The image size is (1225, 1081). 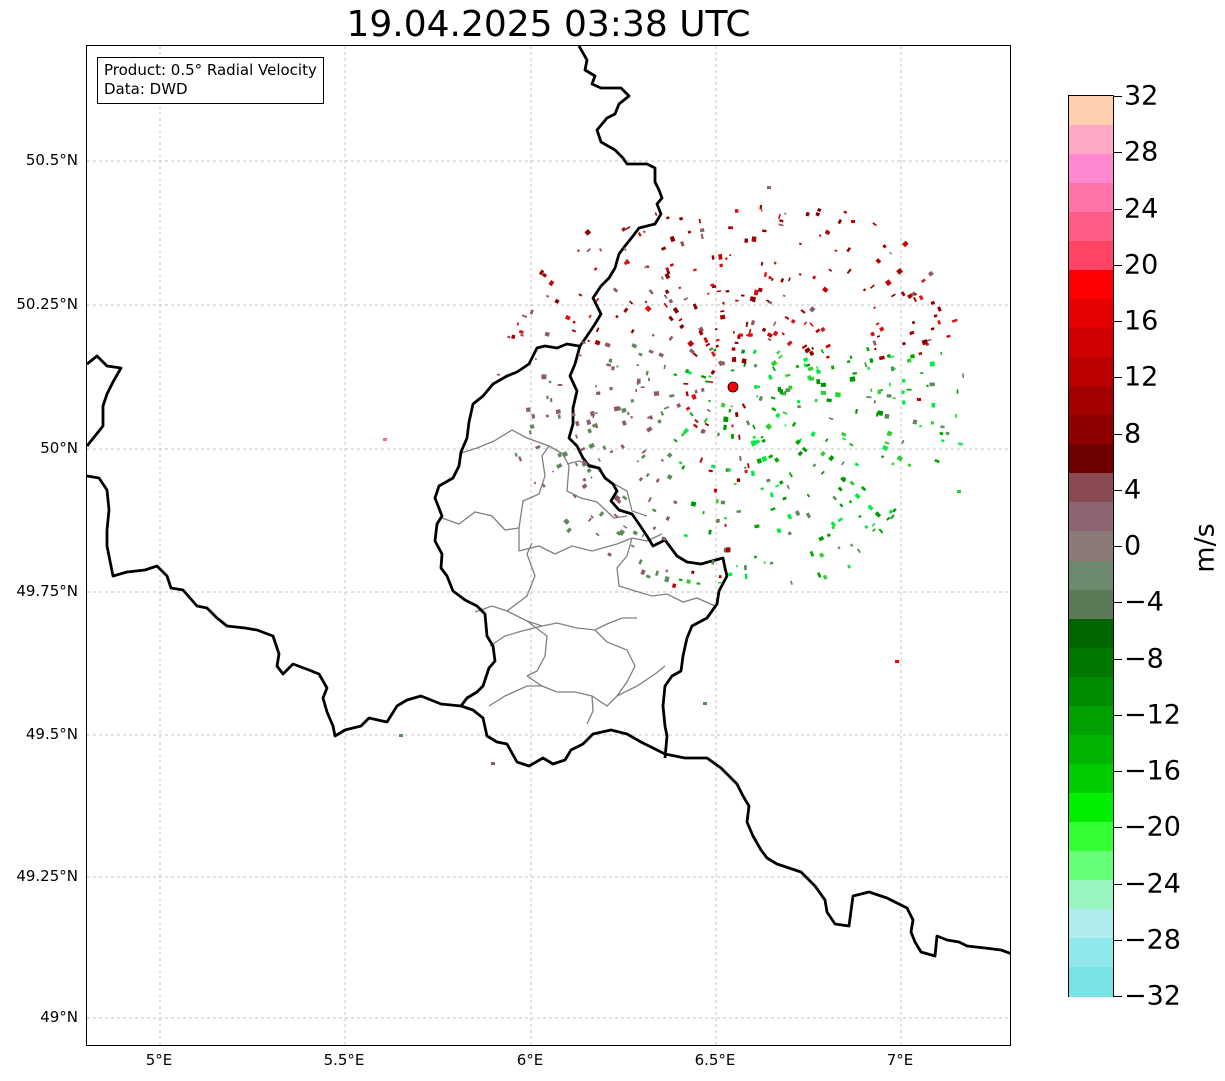 What do you see at coordinates (59, 448) in the screenshot?
I see `lat-label-50: 50°N` at bounding box center [59, 448].